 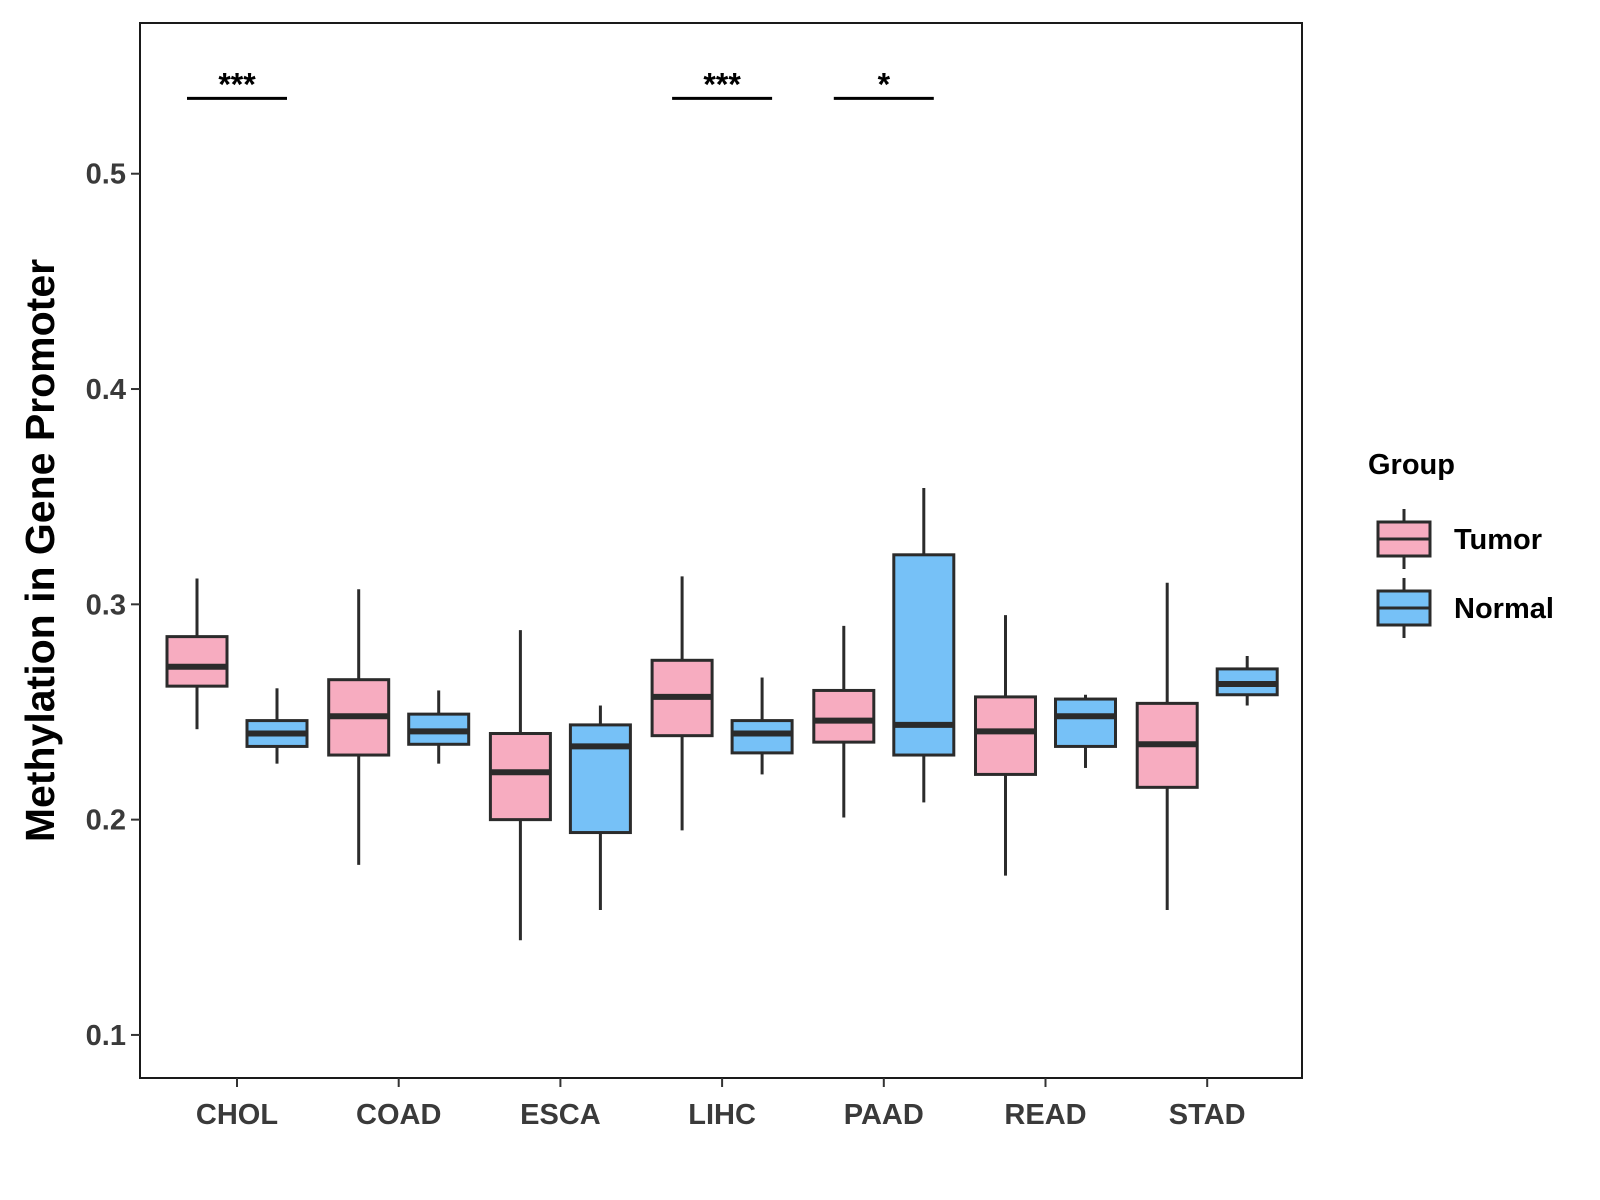 I want to click on legend-entry-tumor: Tumor, so click(x=1459, y=539).